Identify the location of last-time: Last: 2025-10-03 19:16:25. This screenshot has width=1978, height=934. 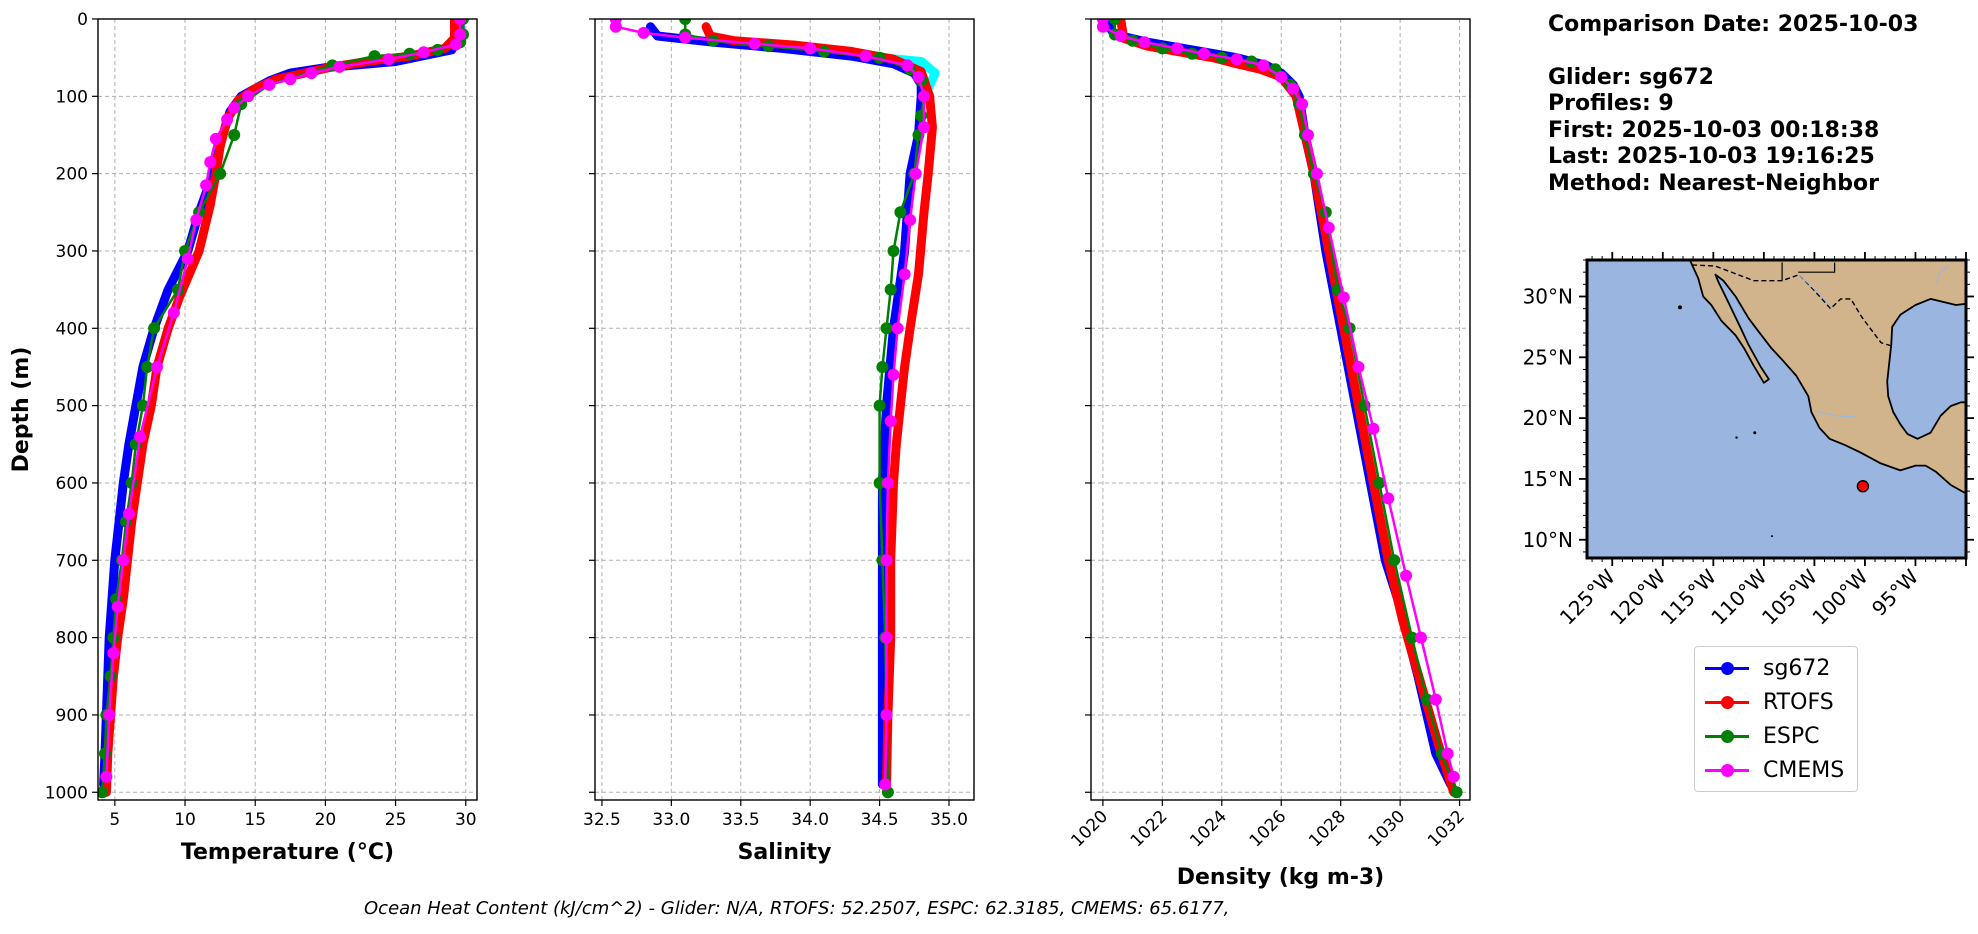
(1711, 156).